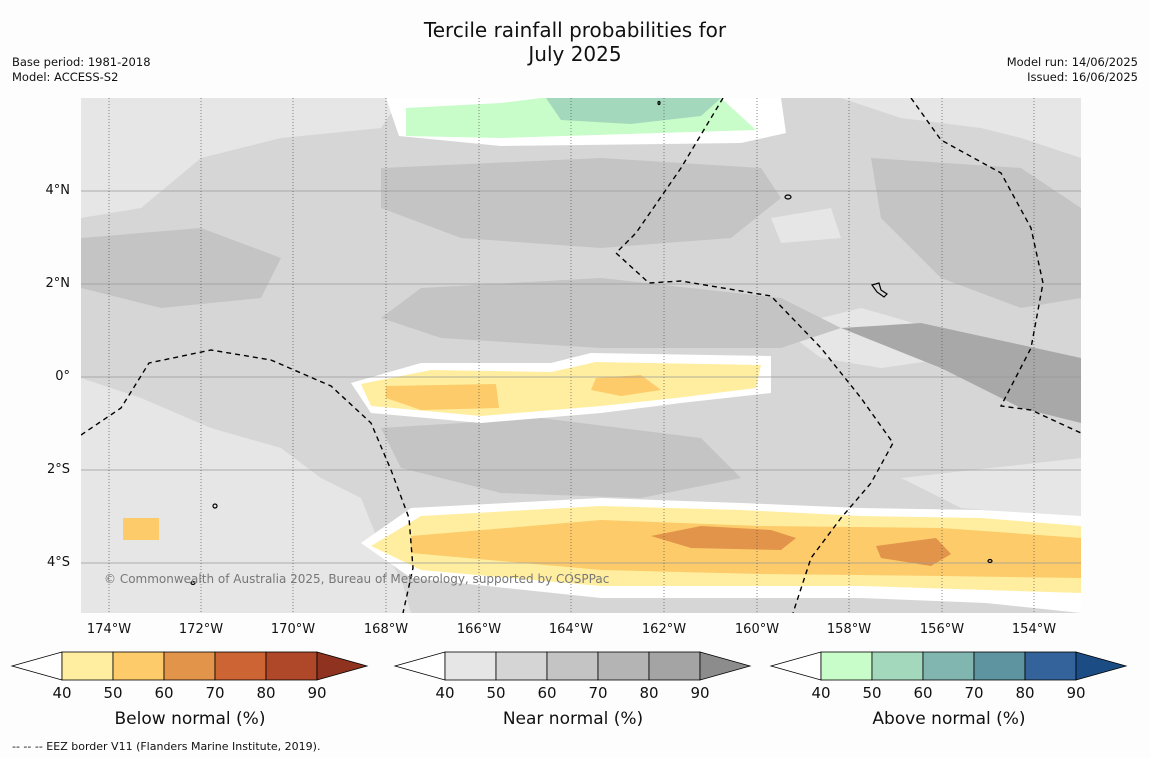  What do you see at coordinates (571, 629) in the screenshot?
I see `lon-label-164w: 164°W` at bounding box center [571, 629].